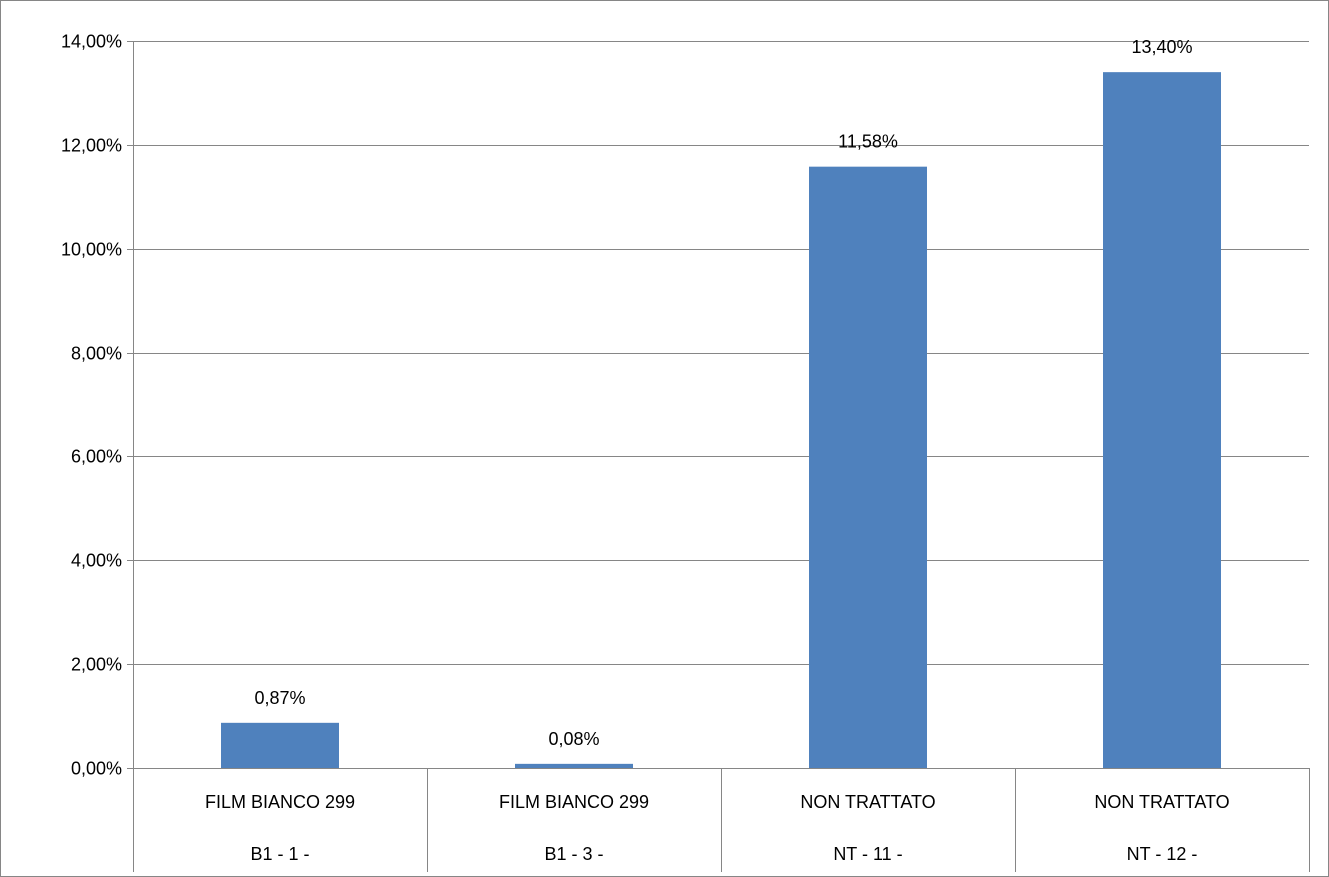 The width and height of the screenshot is (1329, 877). What do you see at coordinates (279, 854) in the screenshot?
I see `x-tick-label: B1 - 1 -` at bounding box center [279, 854].